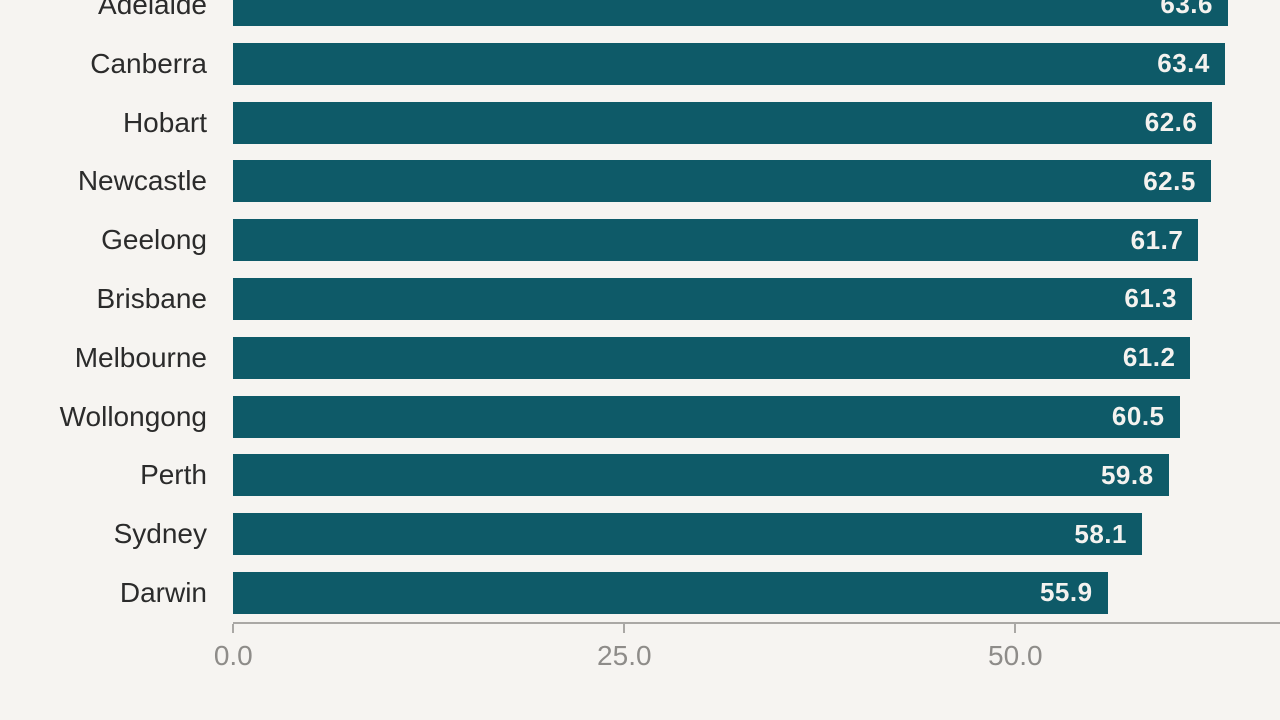 The height and width of the screenshot is (720, 1280). What do you see at coordinates (1100, 533) in the screenshot?
I see `bar-value-label: 58.1` at bounding box center [1100, 533].